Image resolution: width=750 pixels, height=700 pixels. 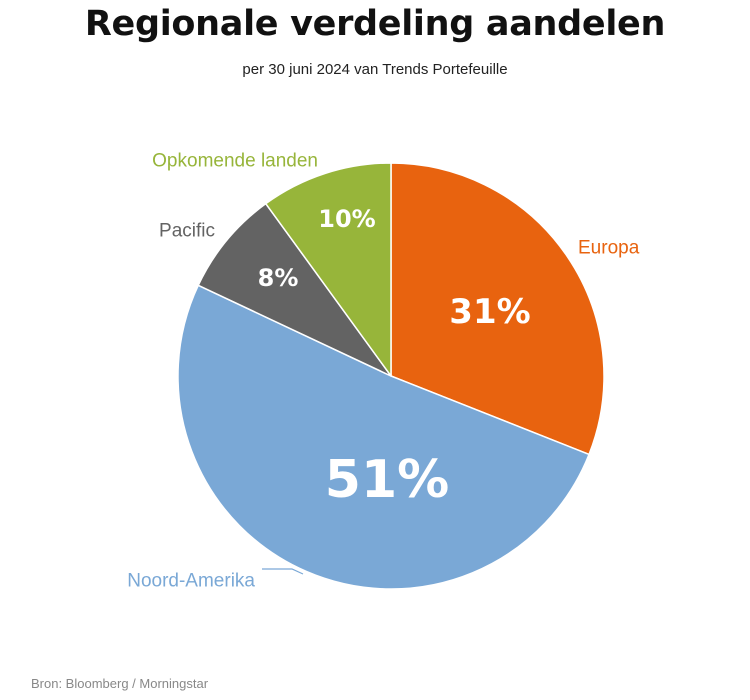 I want to click on label-leader-lines, so click(x=283, y=571).